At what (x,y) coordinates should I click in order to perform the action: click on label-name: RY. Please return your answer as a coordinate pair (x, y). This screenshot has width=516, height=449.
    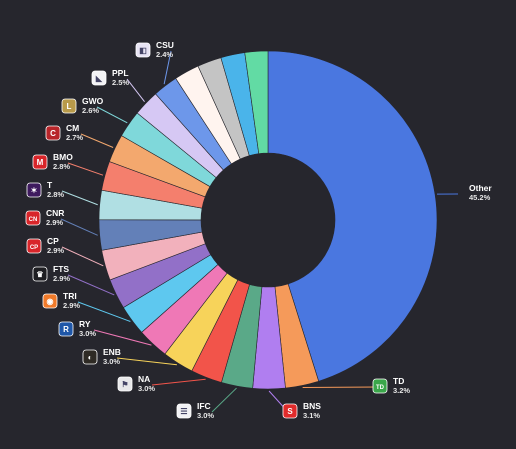
    Looking at the image, I should click on (85, 324).